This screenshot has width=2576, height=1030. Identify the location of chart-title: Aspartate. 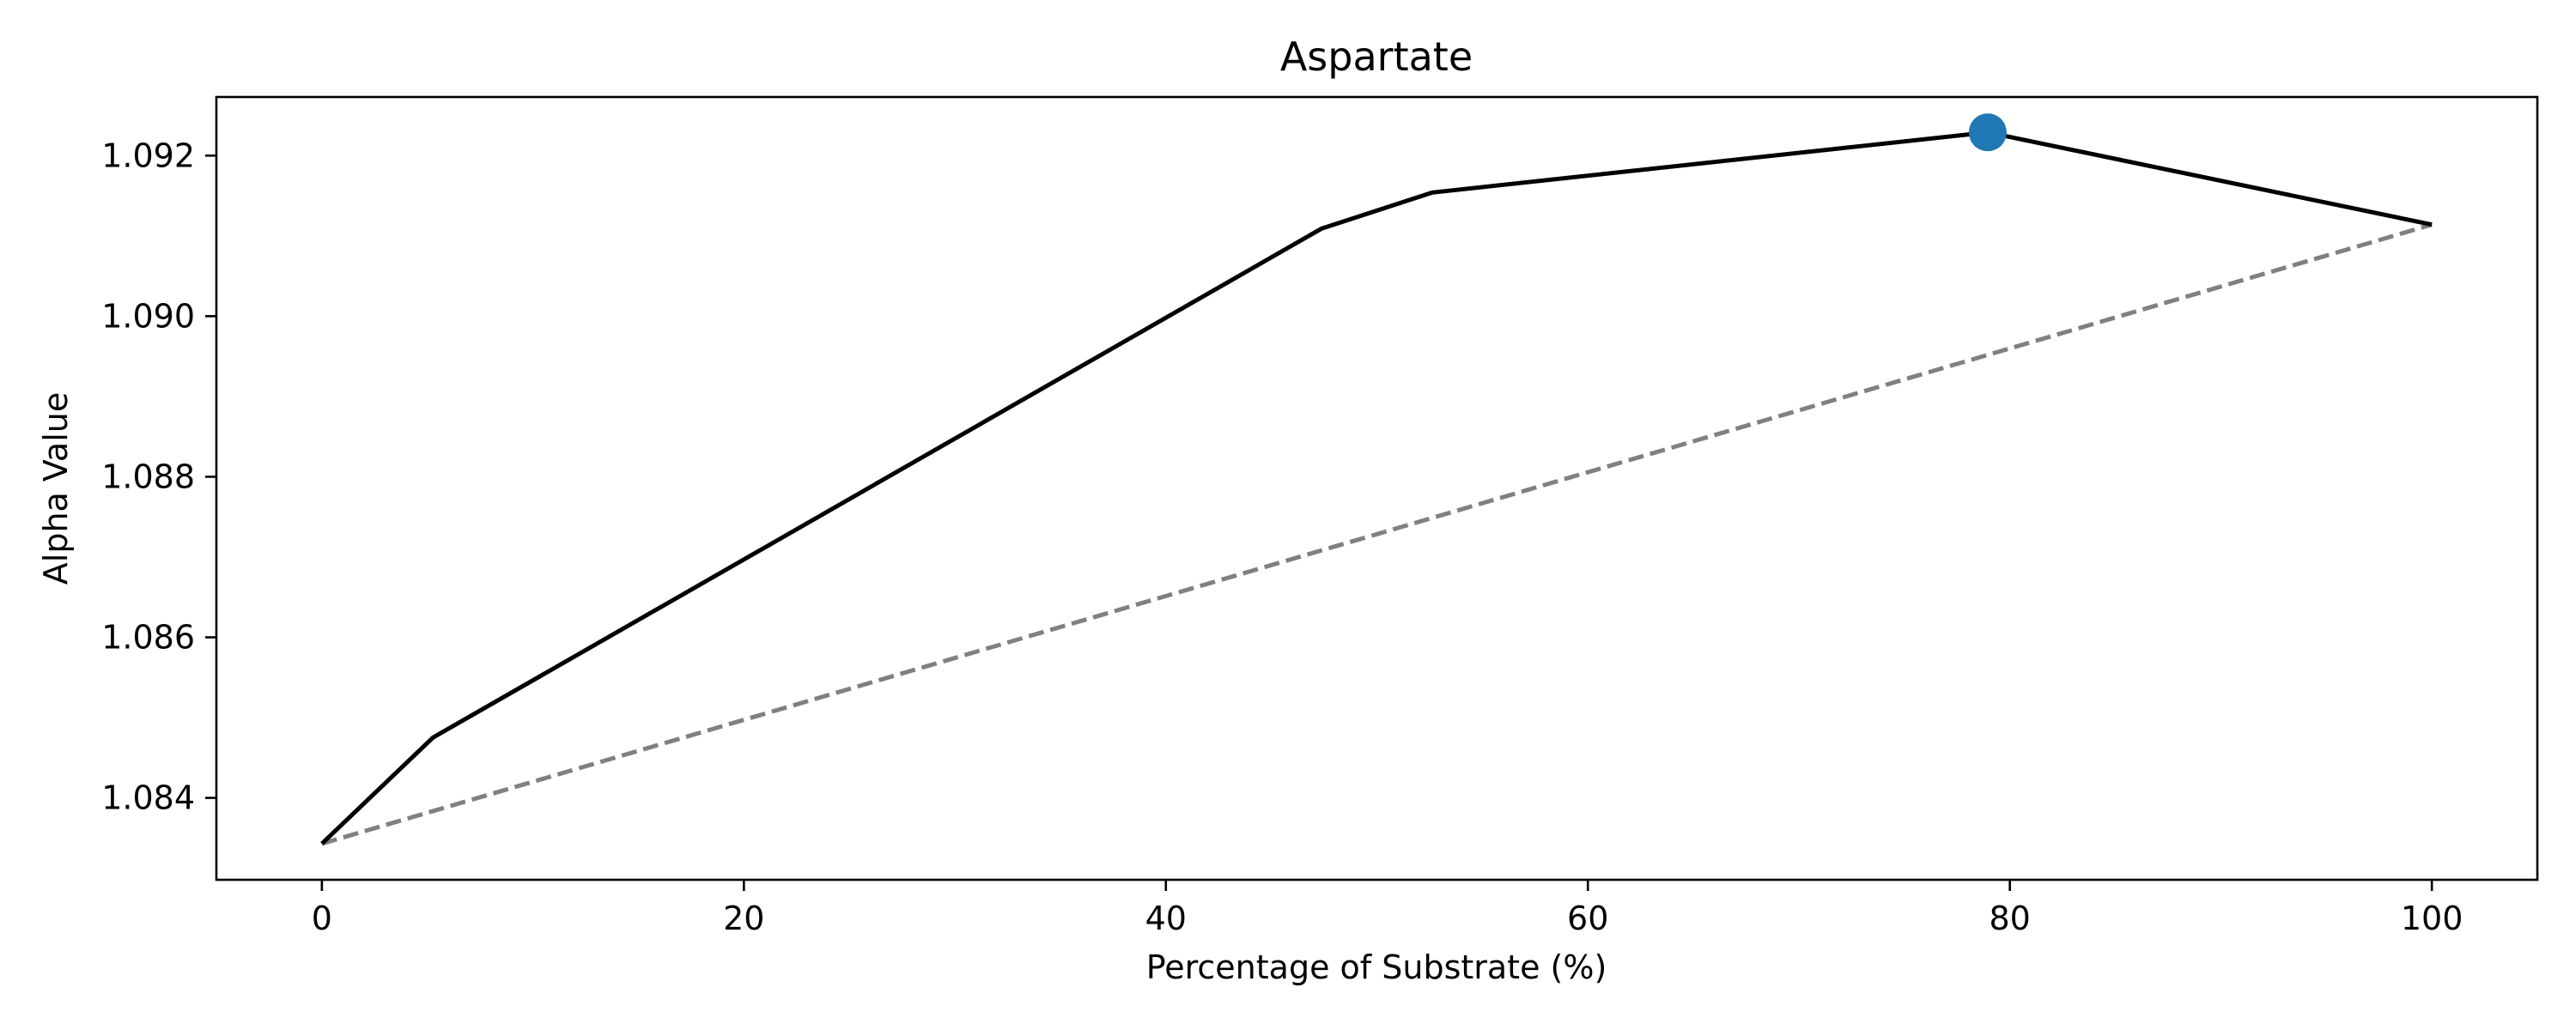
(1376, 56).